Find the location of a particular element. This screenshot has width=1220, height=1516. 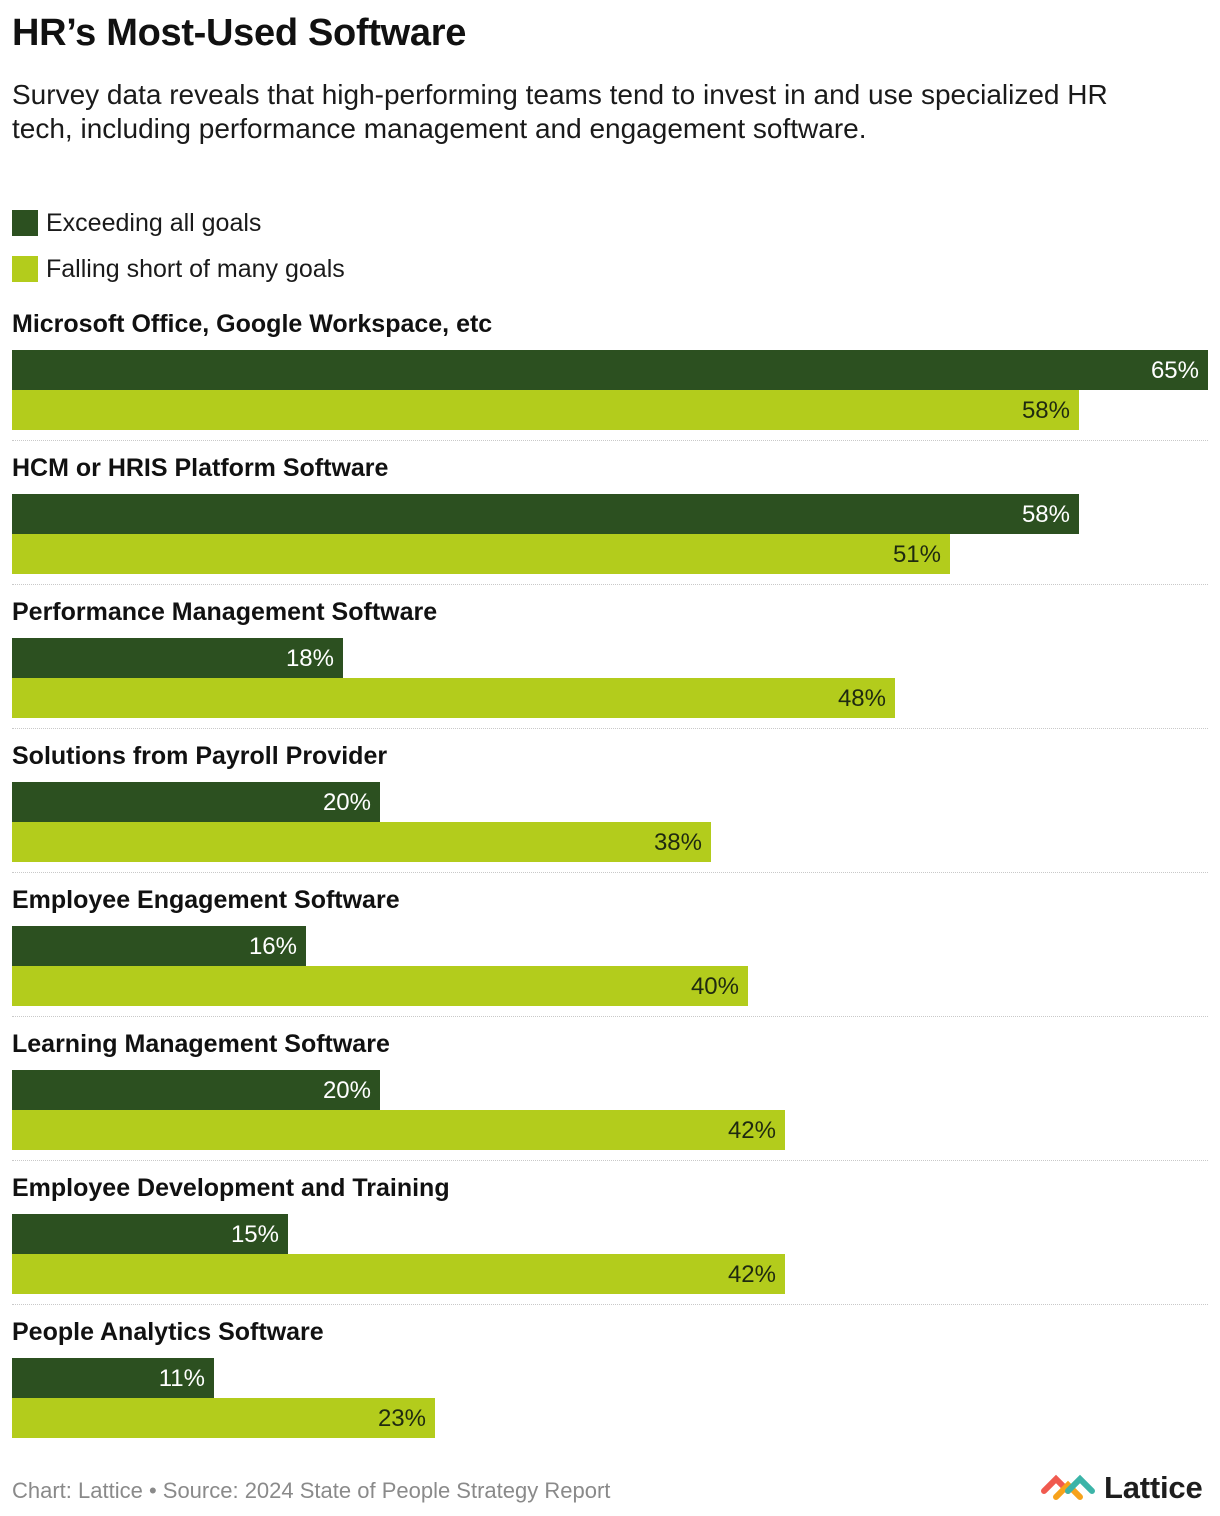

category-group: Performance Management Software 18% 48% is located at coordinates (610, 660).